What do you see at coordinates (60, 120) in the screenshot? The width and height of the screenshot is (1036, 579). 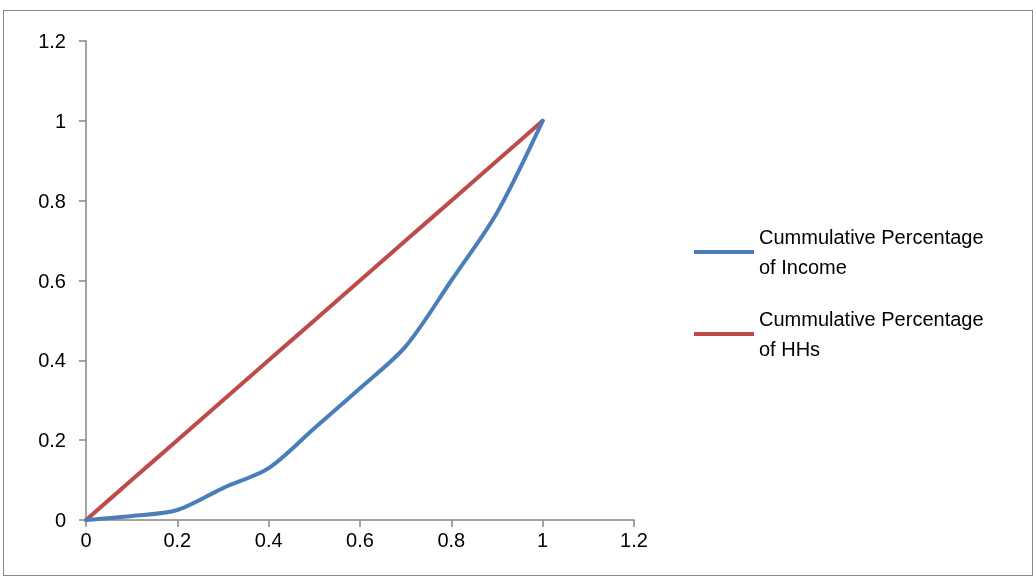 I see `y-tick-label: 1` at bounding box center [60, 120].